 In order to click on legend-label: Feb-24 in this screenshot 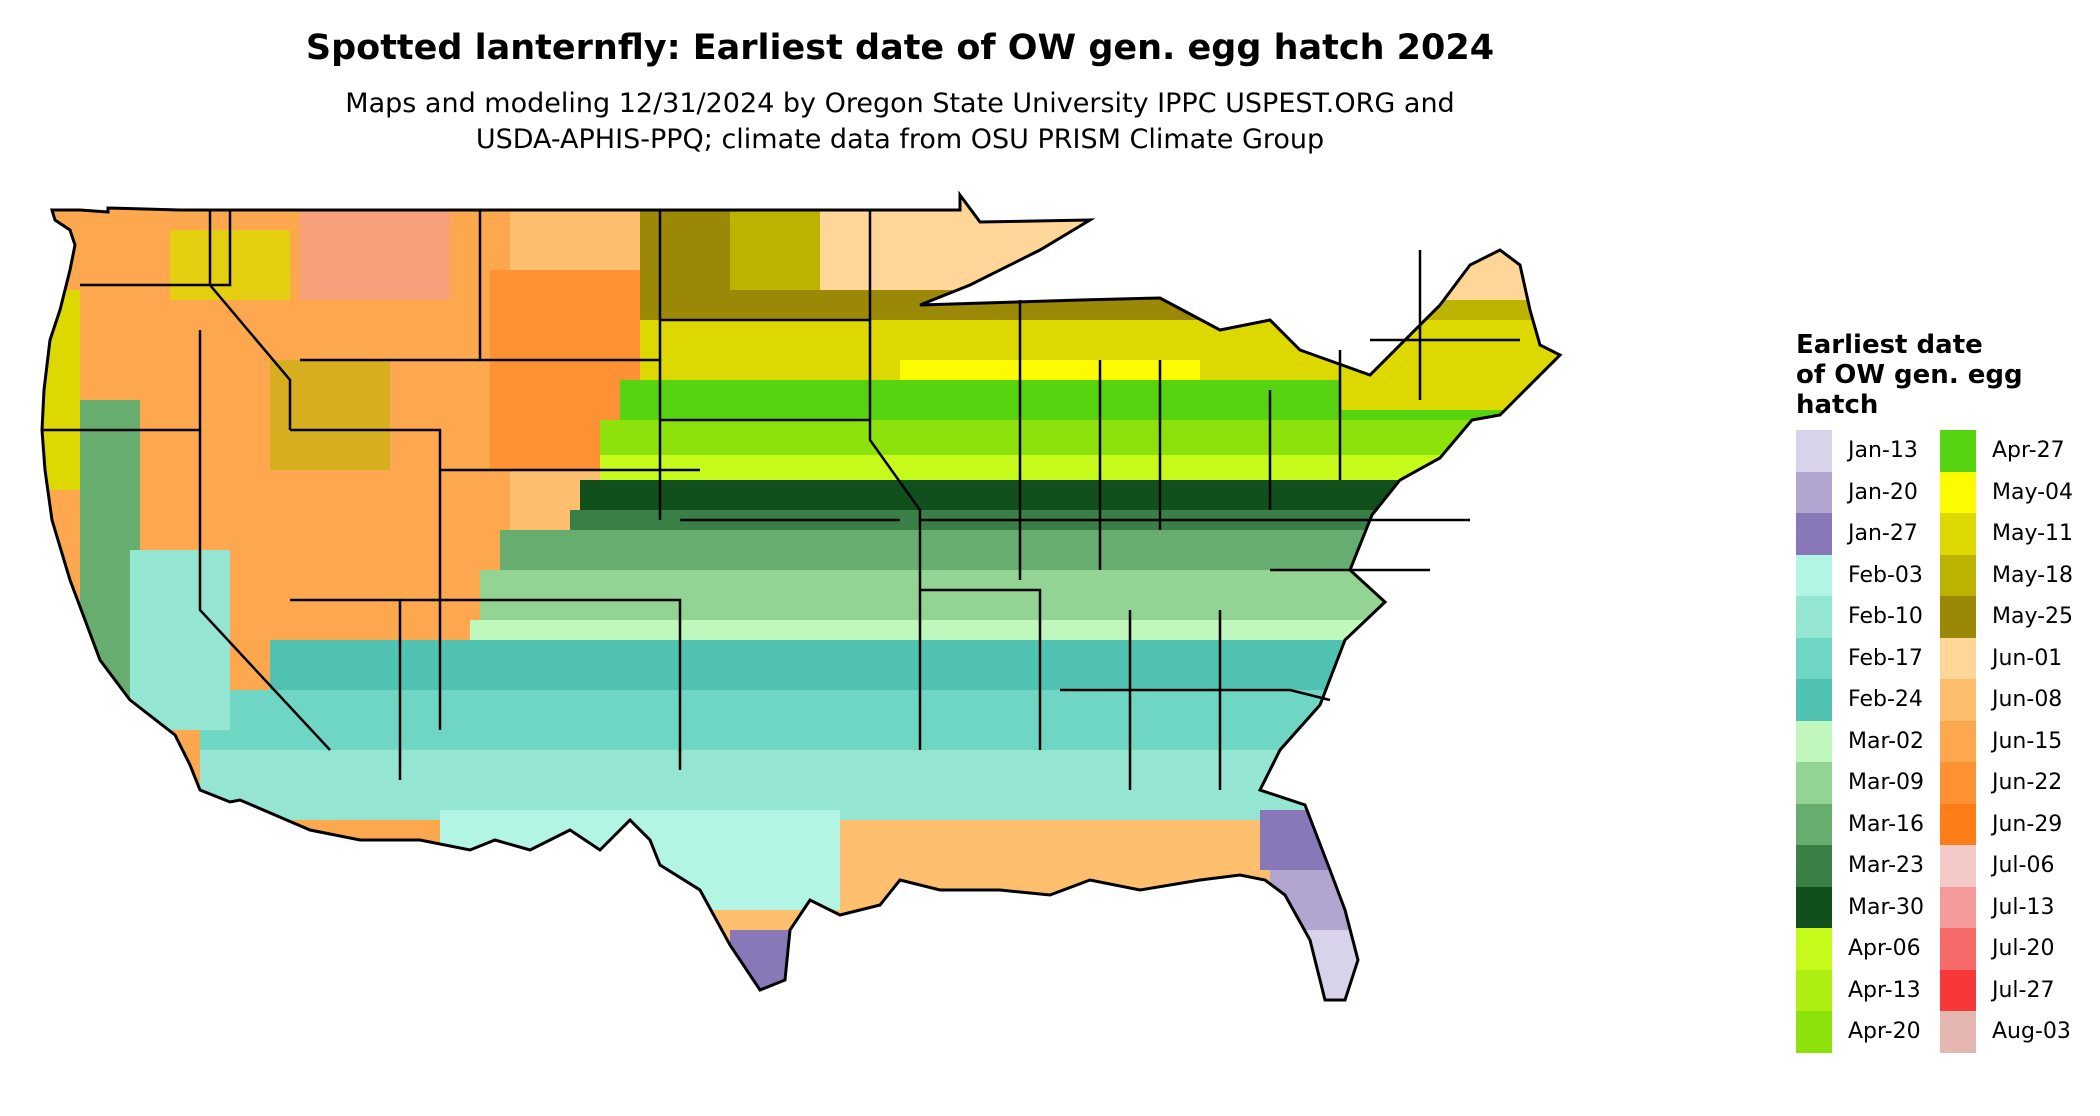, I will do `click(1885, 700)`.